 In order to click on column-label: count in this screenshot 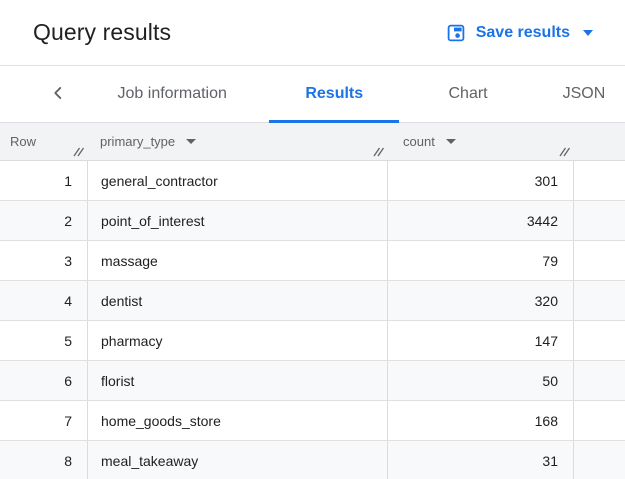, I will do `click(419, 141)`.